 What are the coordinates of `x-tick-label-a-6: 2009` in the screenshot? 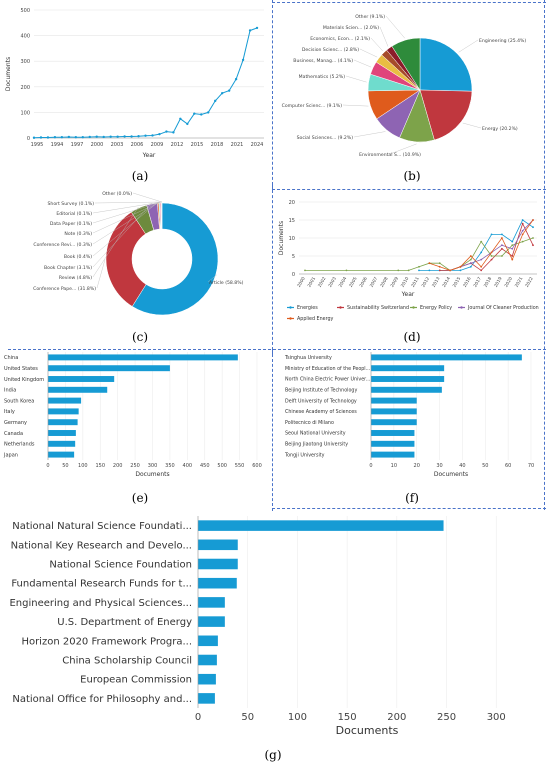 It's located at (157, 145).